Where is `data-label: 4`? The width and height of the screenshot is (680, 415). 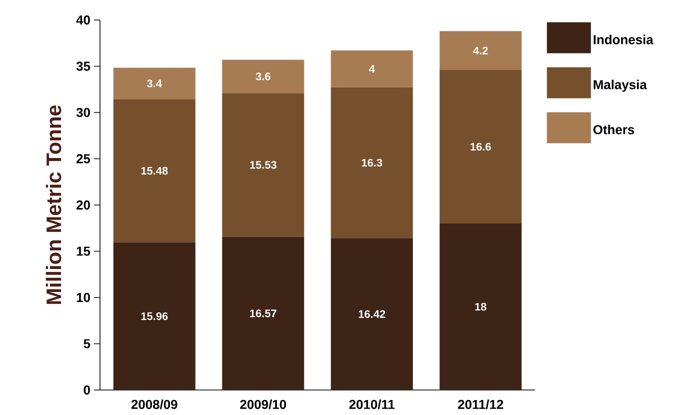
data-label: 4 is located at coordinates (372, 69).